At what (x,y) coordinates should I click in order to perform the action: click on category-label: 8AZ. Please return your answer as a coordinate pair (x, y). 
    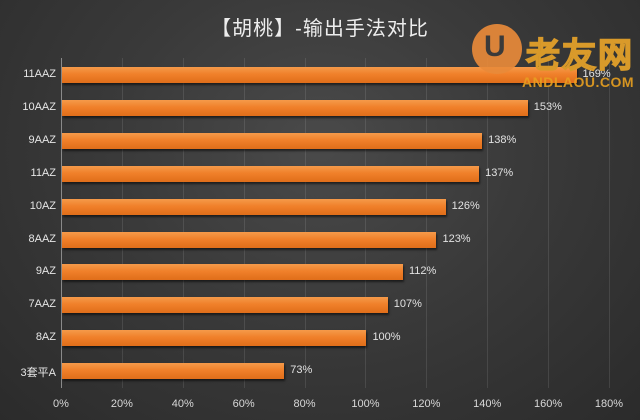
    Looking at the image, I should click on (45, 337).